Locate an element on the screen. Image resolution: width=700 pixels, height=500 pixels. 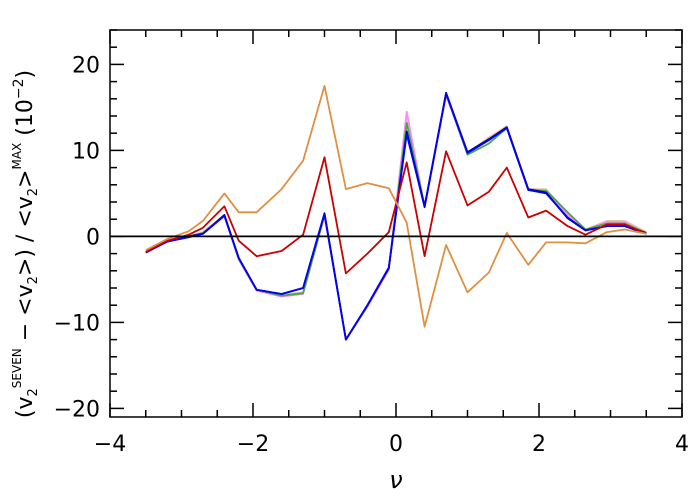
y-tick-label: 10 is located at coordinates (86, 151).